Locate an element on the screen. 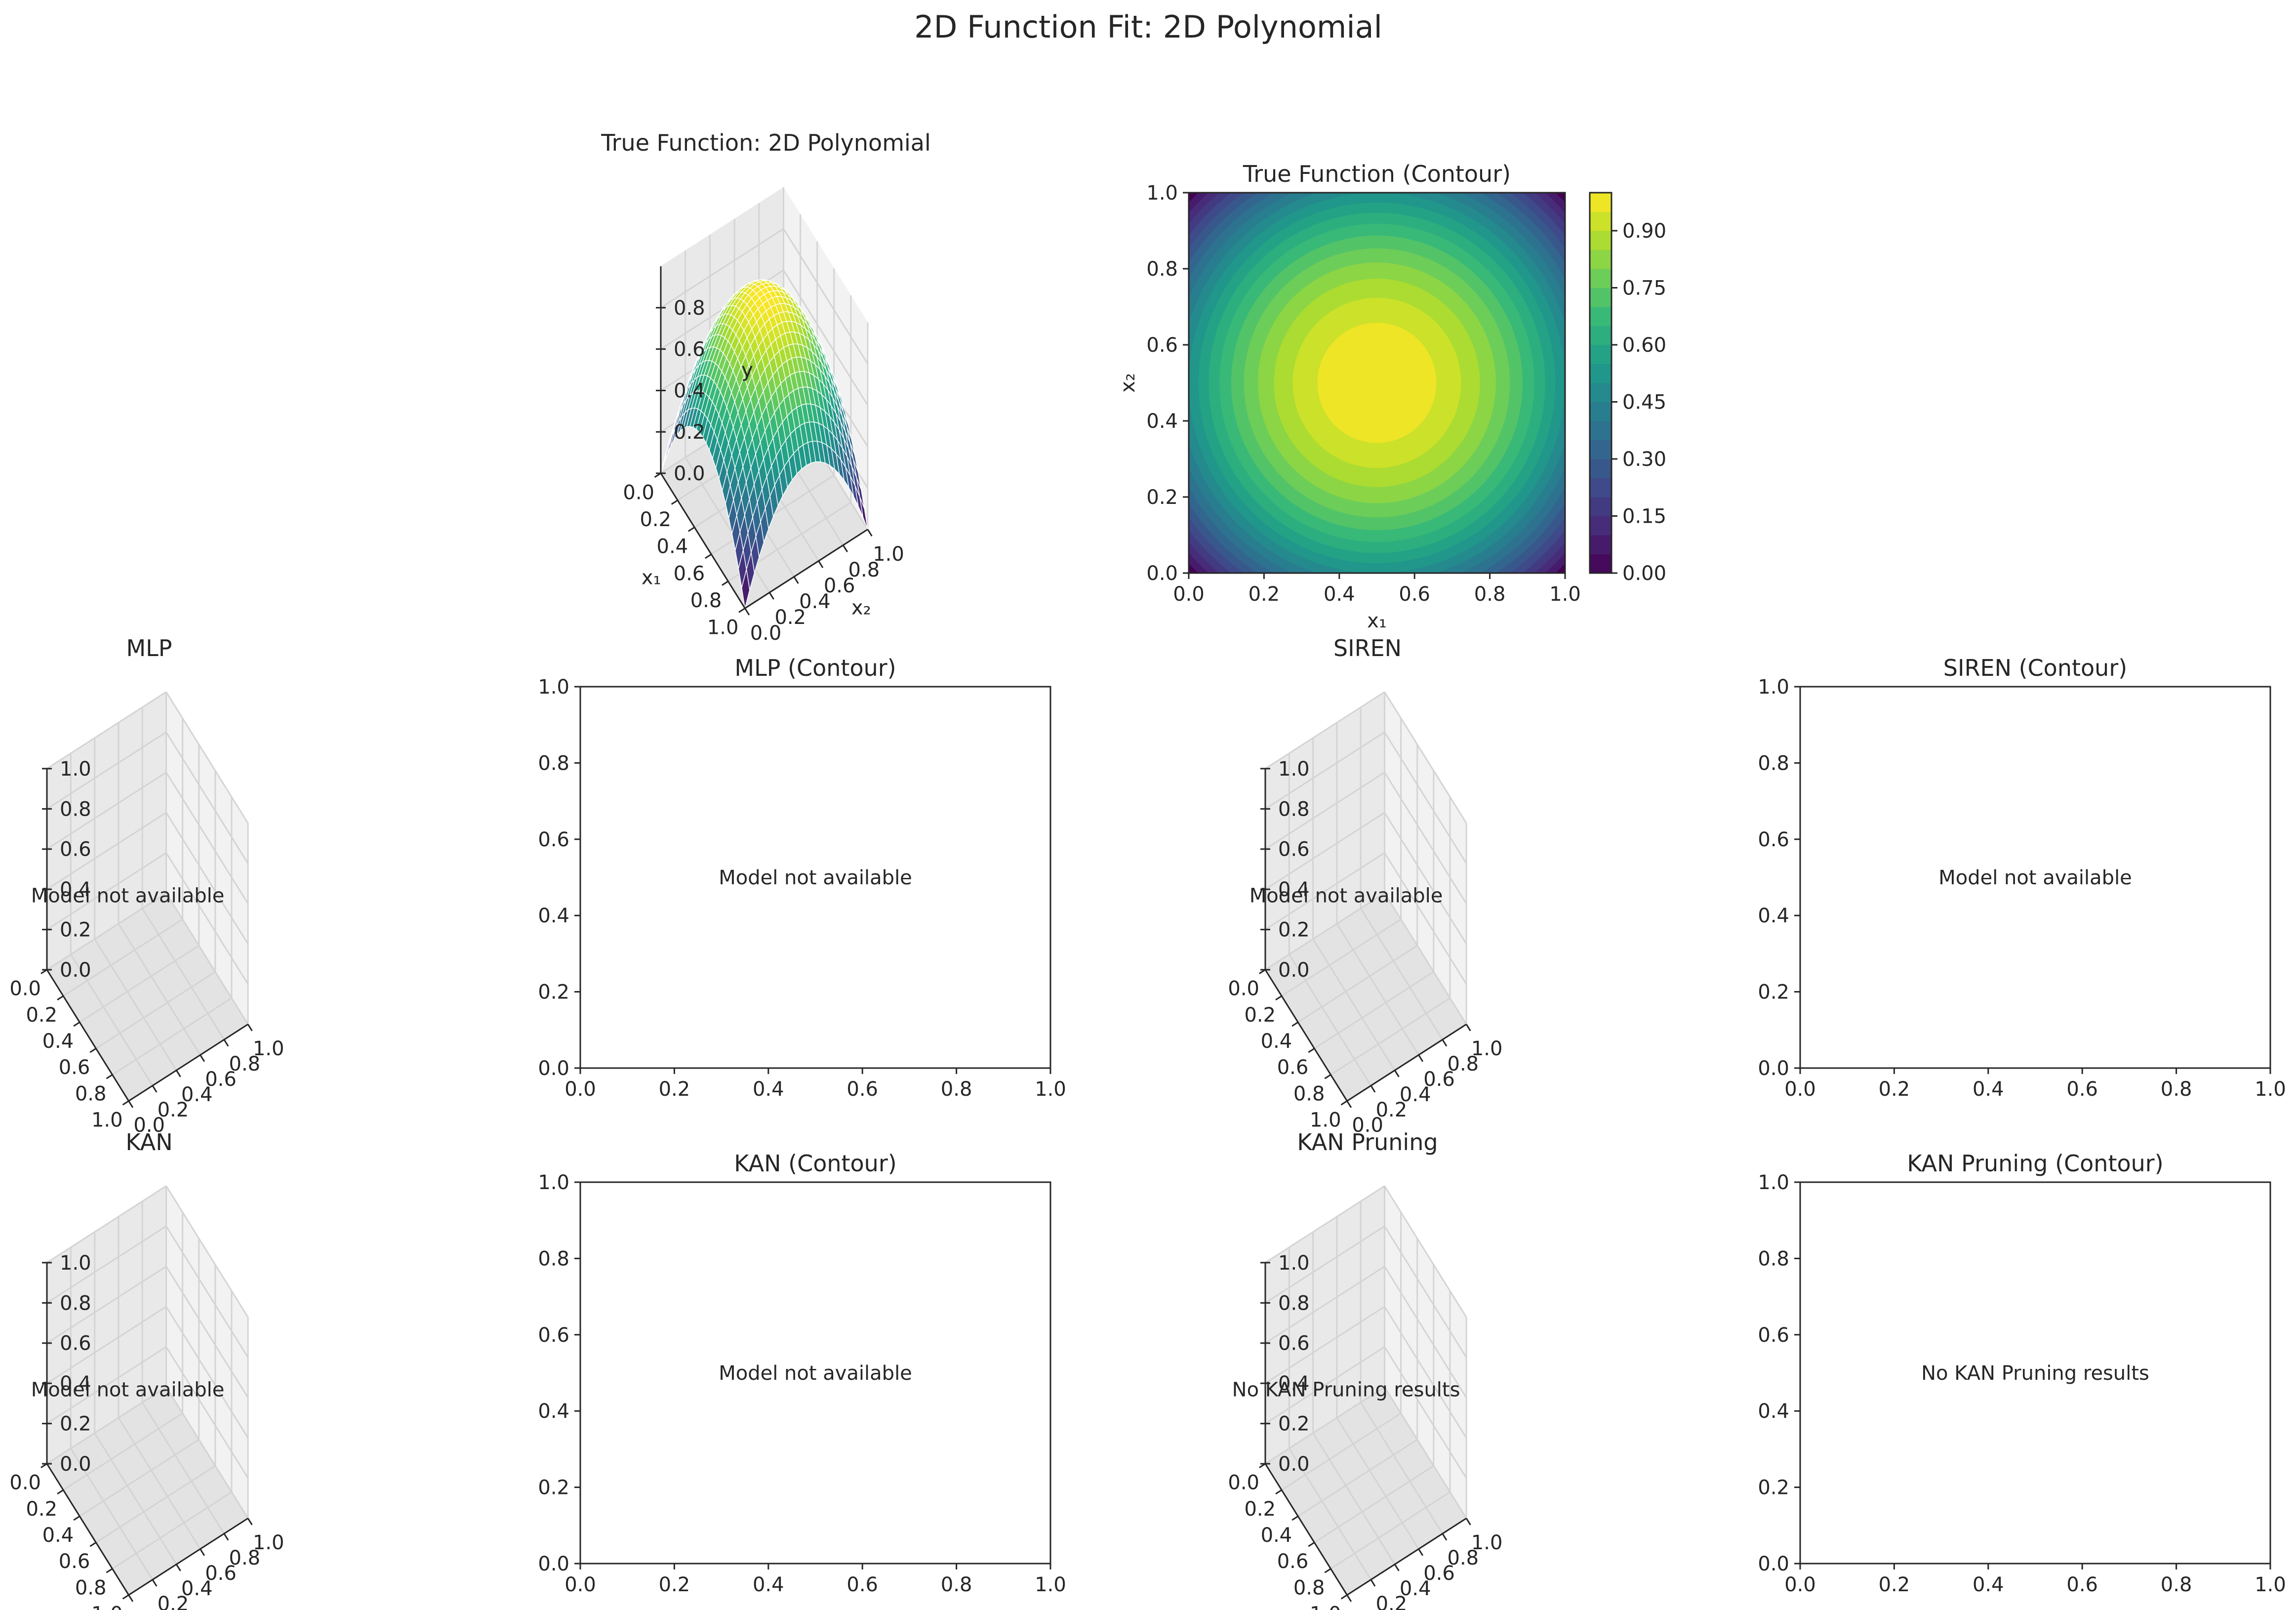 The image size is (2296, 1610). siren3d-axes is located at coordinates (1365, 899).